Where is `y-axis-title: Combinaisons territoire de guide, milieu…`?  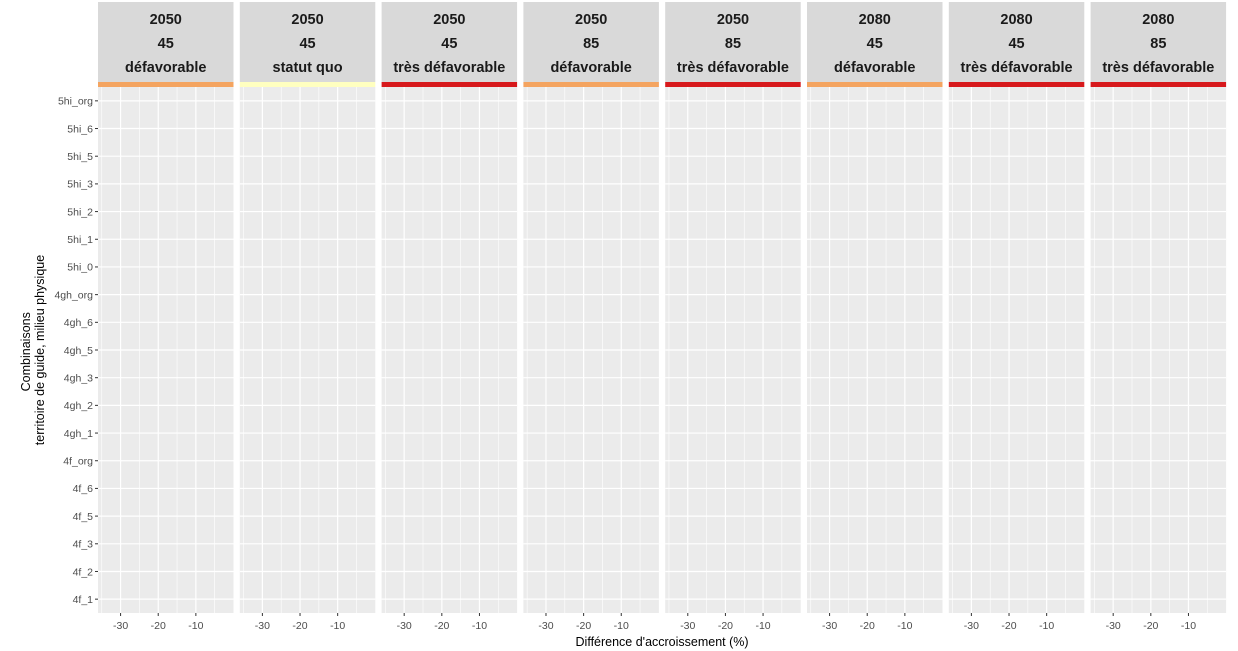 y-axis-title: Combinaisons territoire de guide, milieu… is located at coordinates (33, 350).